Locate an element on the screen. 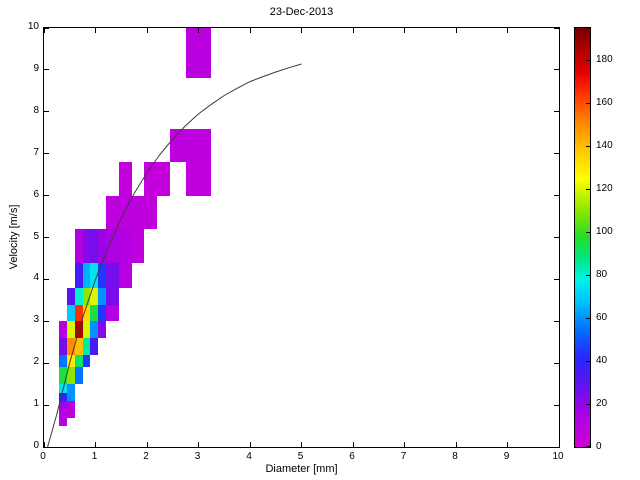  x-tick-label: 6 is located at coordinates (352, 456).